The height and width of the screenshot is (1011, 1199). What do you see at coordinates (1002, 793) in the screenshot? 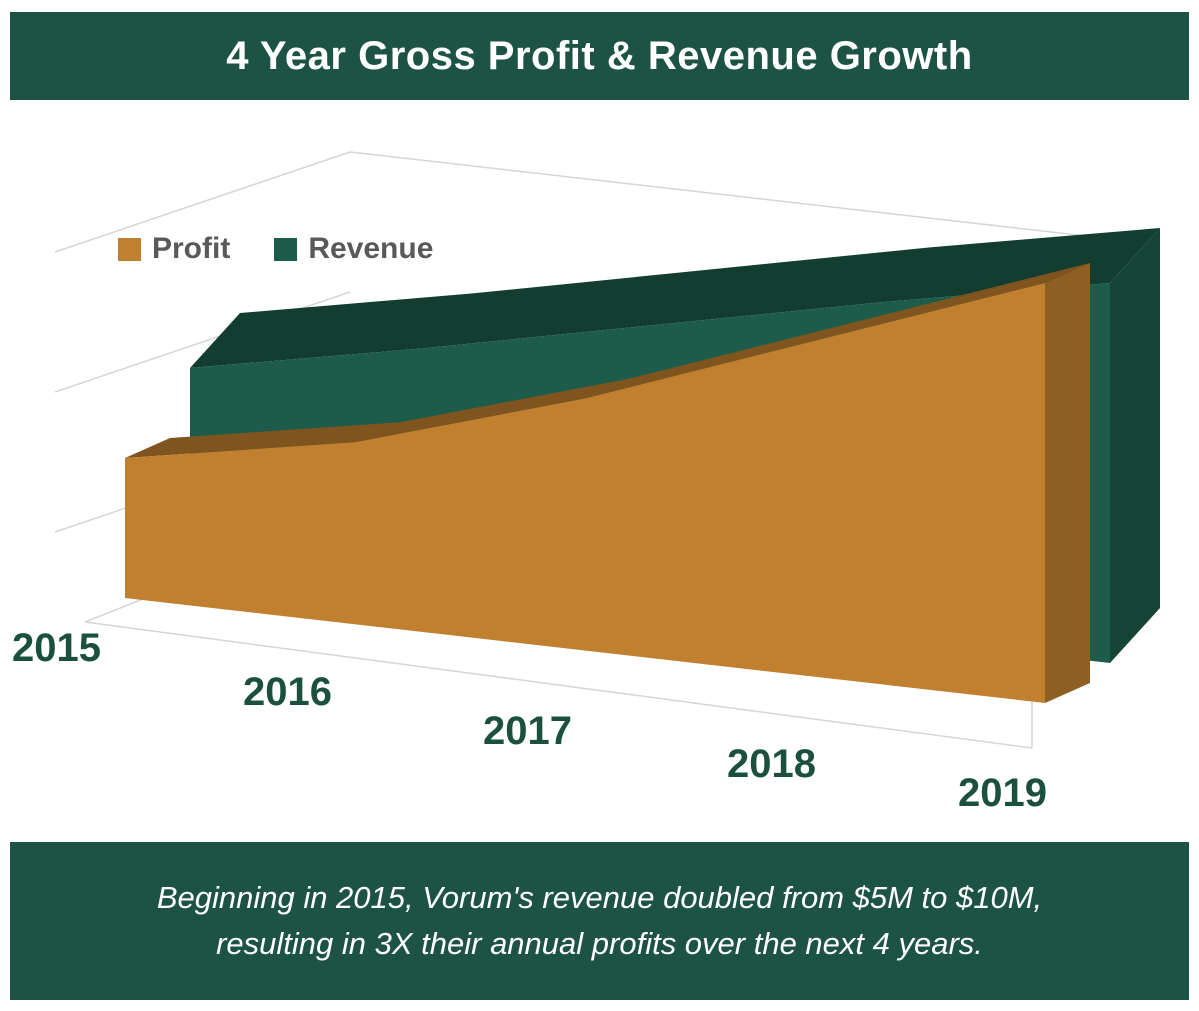
I see `x-axis-label-2019: 2019` at bounding box center [1002, 793].